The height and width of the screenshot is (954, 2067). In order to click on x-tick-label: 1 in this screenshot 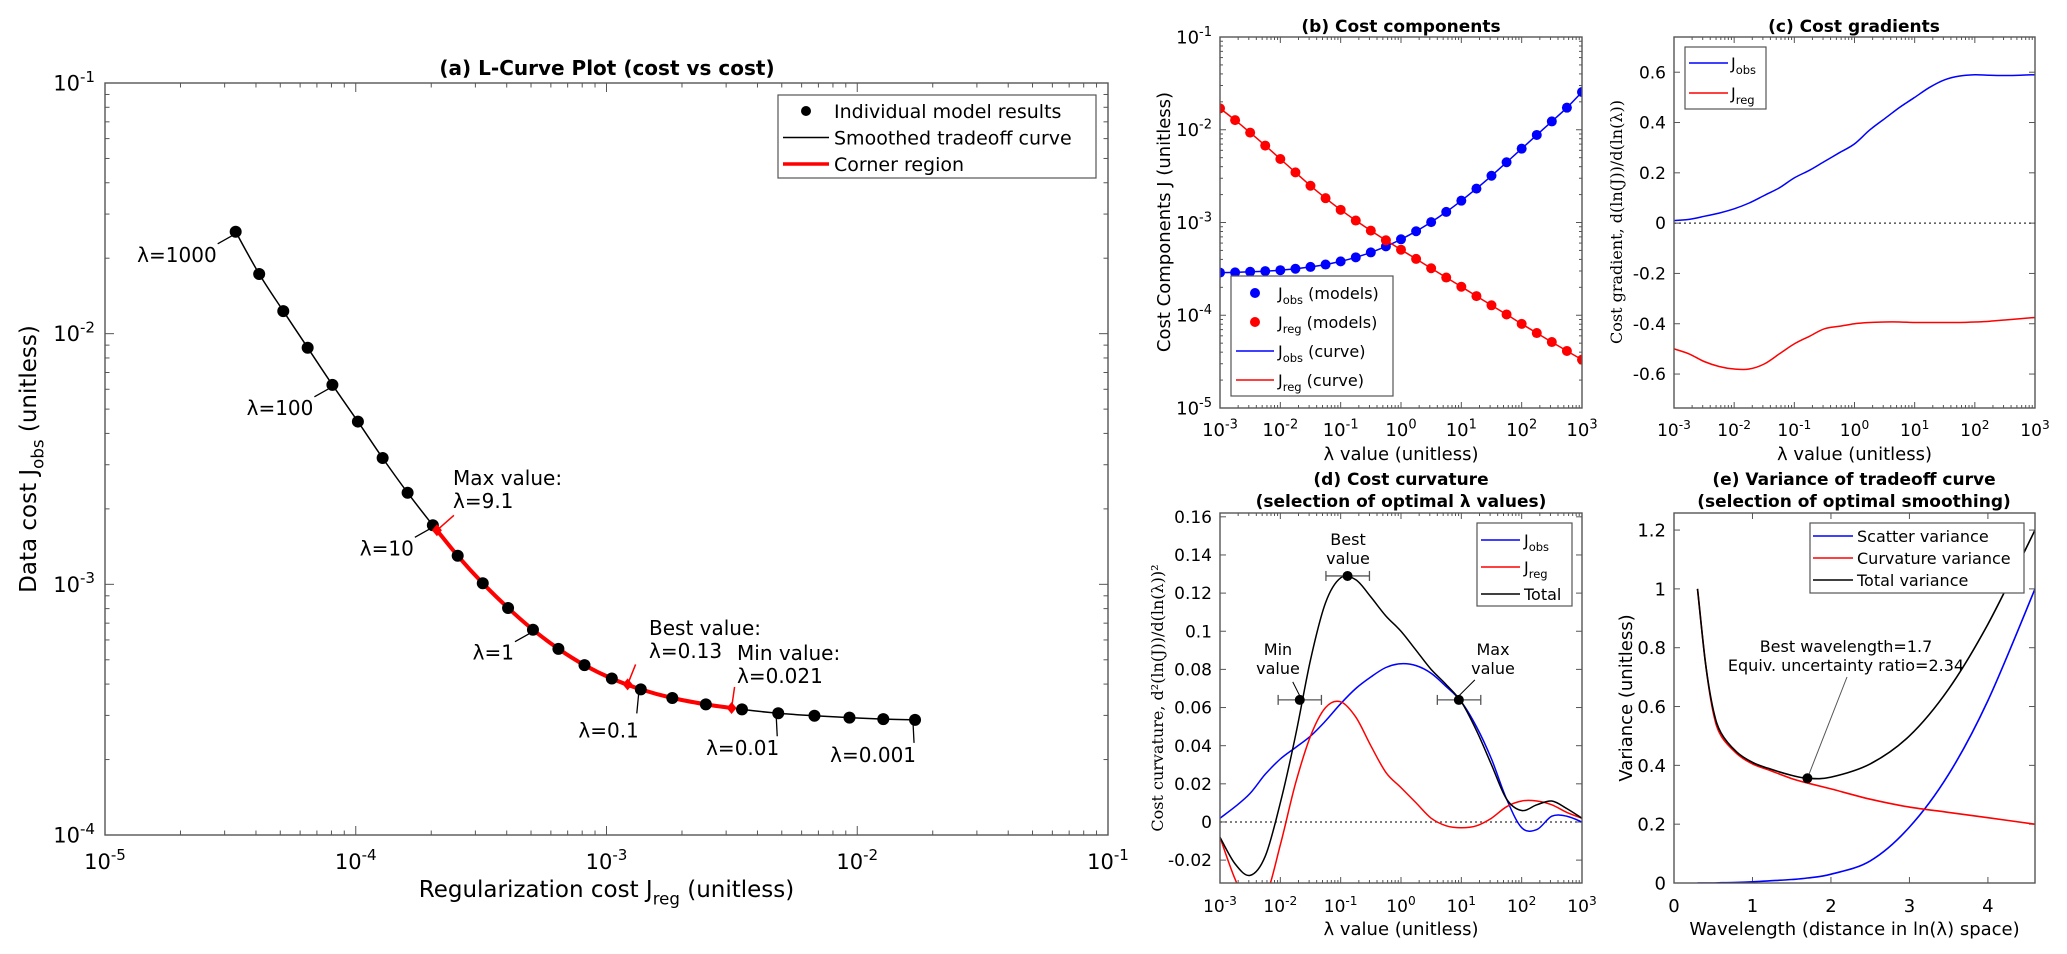, I will do `click(1752, 906)`.